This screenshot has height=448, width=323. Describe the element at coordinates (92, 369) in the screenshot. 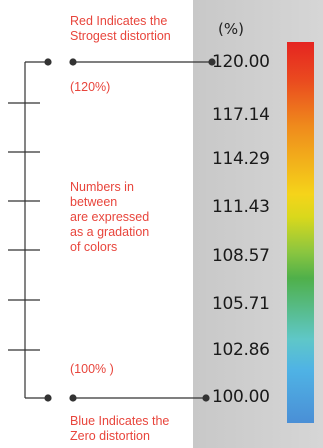

I see `bottom-percent-label: (100% )` at that location.